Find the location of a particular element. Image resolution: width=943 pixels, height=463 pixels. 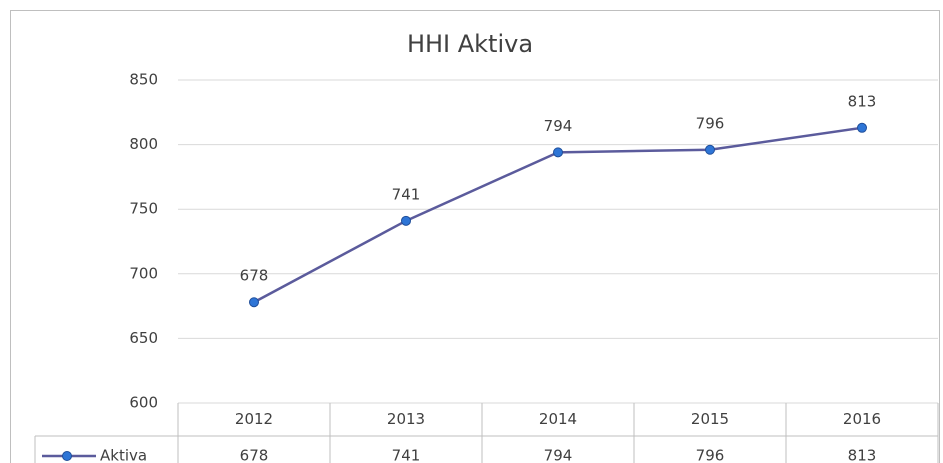

table-value: 794 is located at coordinates (558, 455).